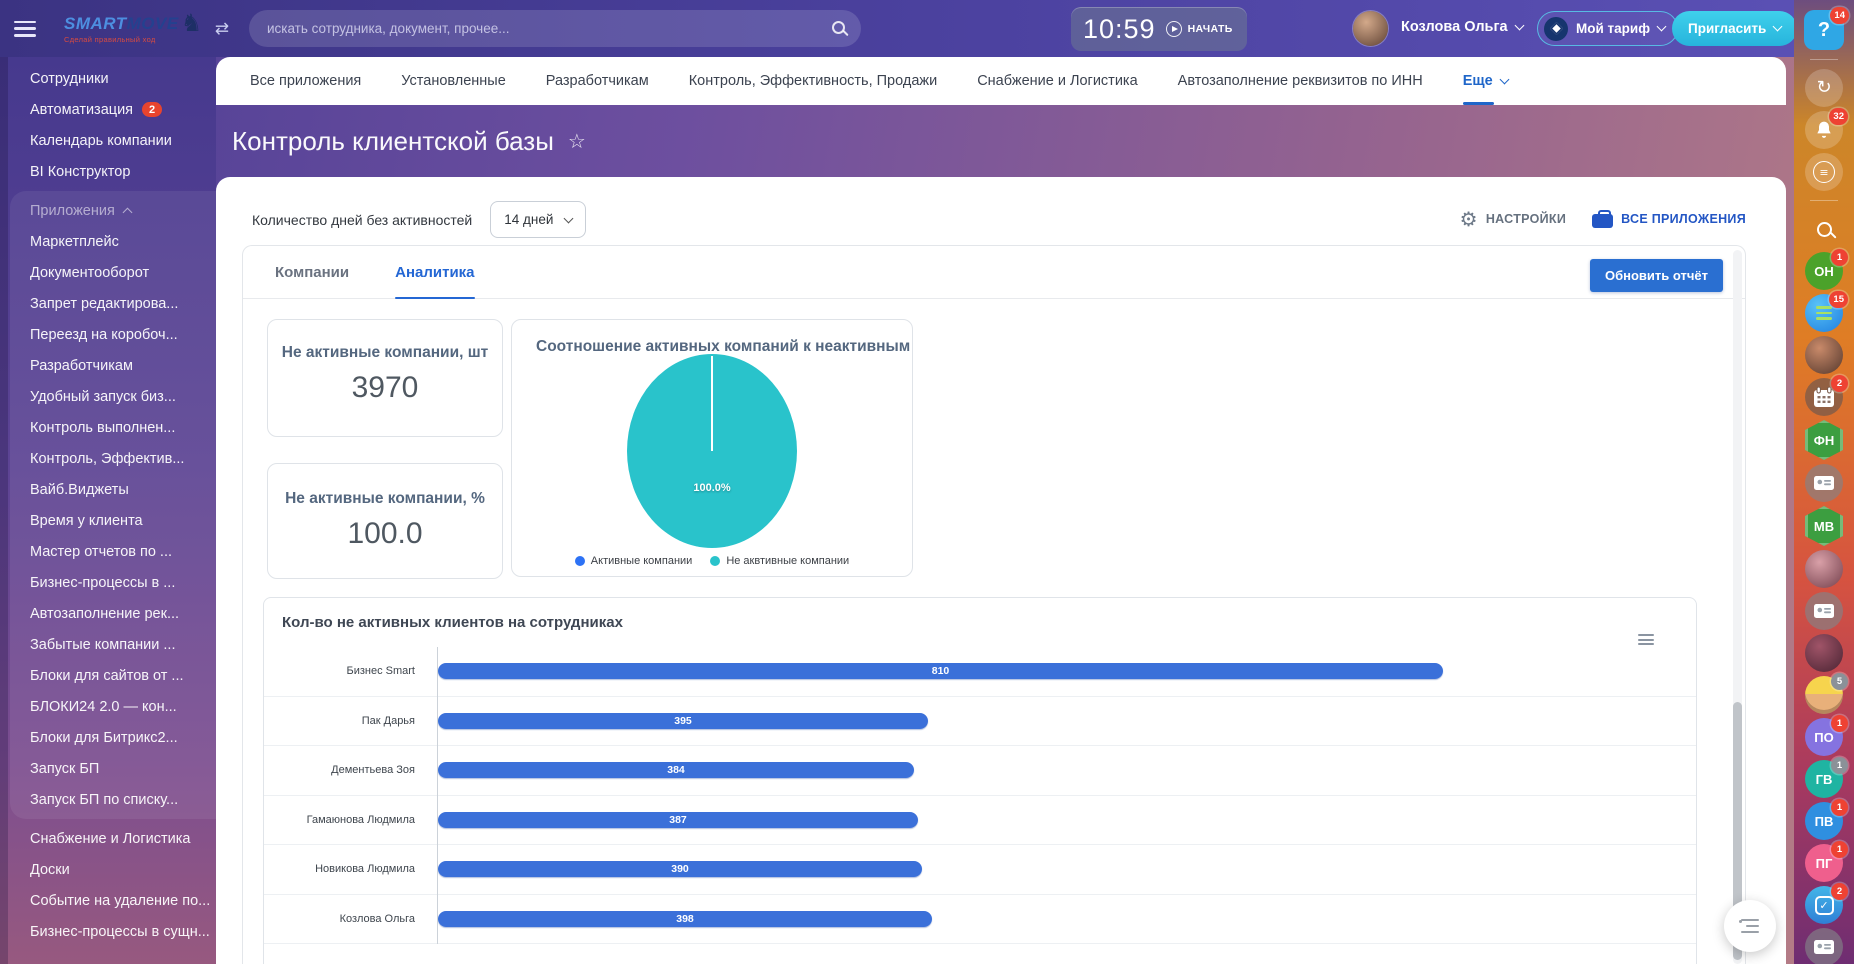 The height and width of the screenshot is (964, 1854). Describe the element at coordinates (1513, 219) in the screenshot. I see `settings-button: ⚙ НАСТРОЙКИ` at that location.